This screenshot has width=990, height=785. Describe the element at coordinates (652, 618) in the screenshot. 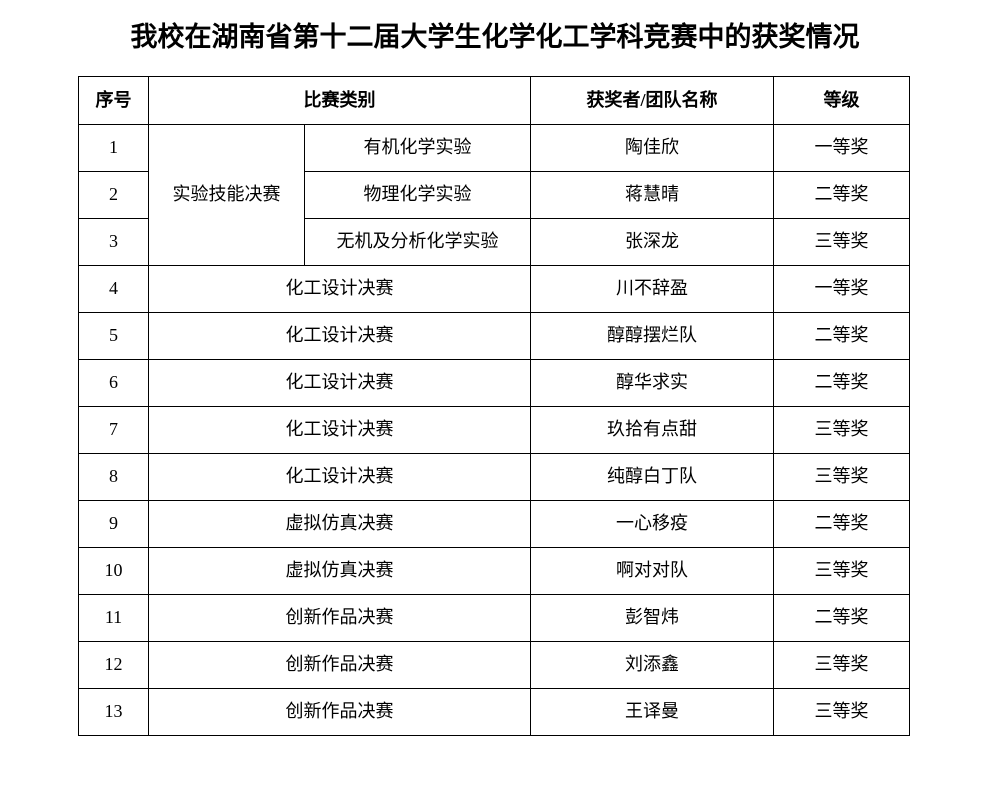

I see `cell-winner: 彭智炜` at that location.